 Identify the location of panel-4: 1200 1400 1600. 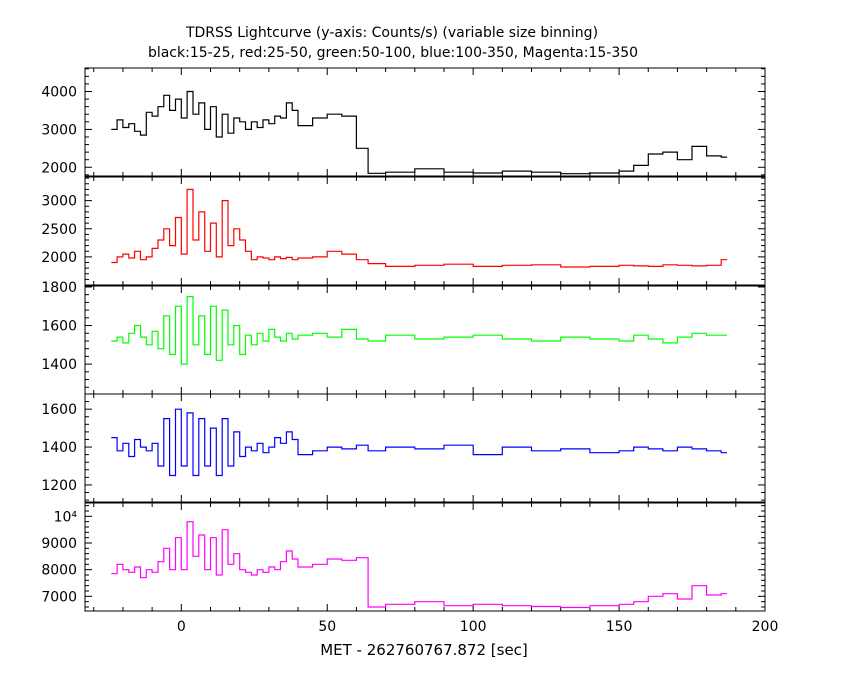
(403, 448).